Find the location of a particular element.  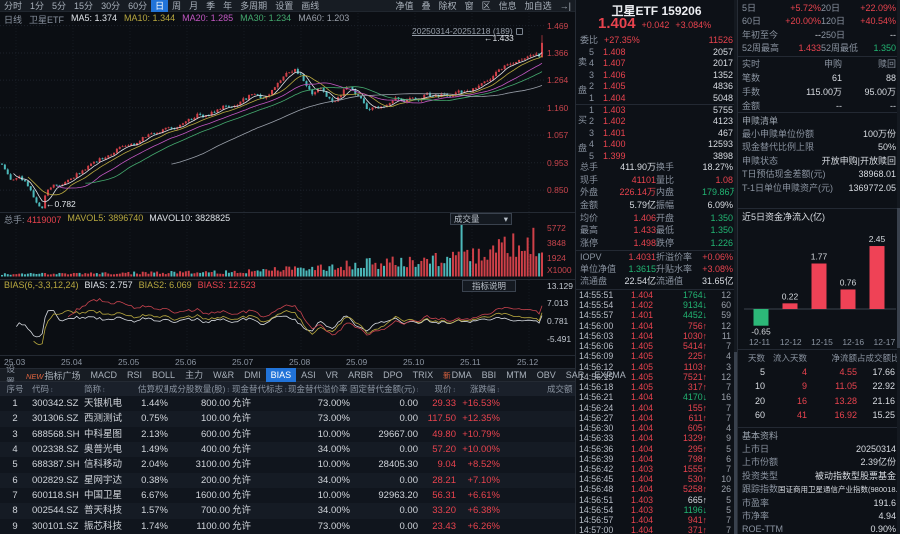

flow-net: 13.28 is located at coordinates (845, 400).